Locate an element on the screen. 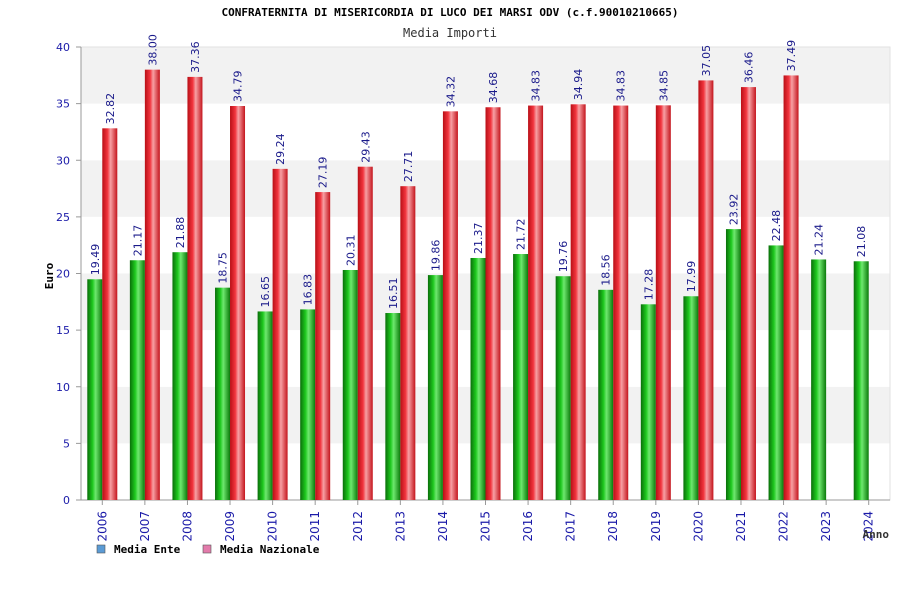 The height and width of the screenshot is (600, 900). data-label: 34.32 is located at coordinates (450, 92).